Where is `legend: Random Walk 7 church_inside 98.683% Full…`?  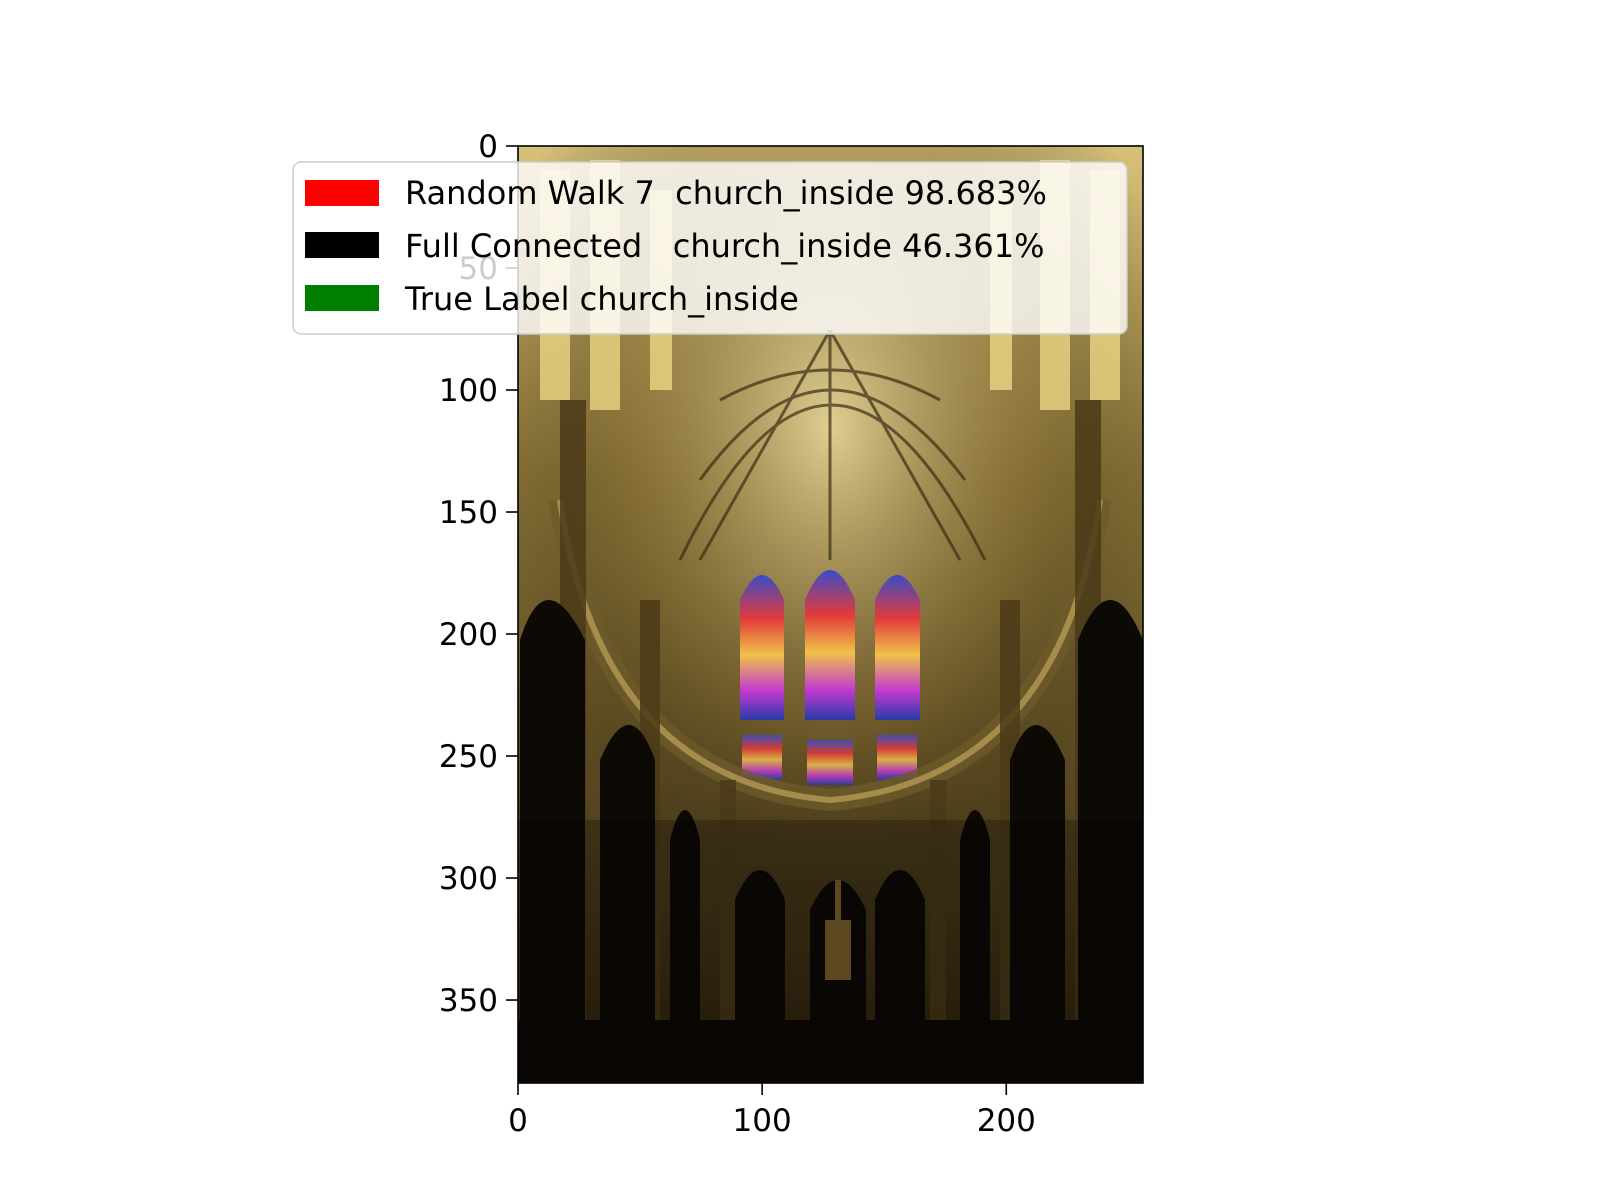
legend: Random Walk 7 church_inside 98.683% Full… is located at coordinates (710, 248).